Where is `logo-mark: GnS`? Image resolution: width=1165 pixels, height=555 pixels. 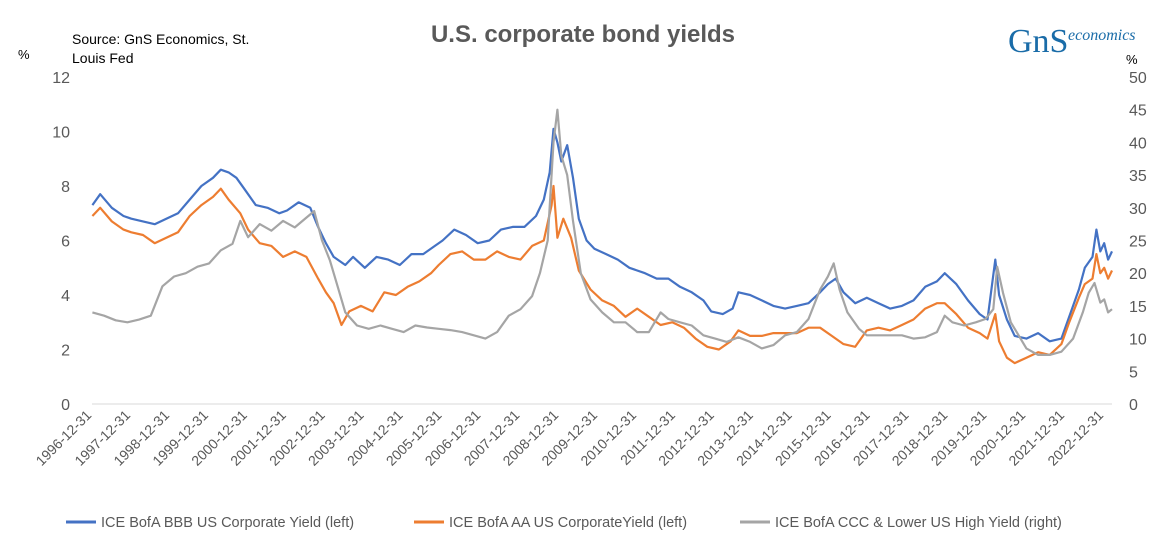
logo-mark: GnS is located at coordinates (1038, 41).